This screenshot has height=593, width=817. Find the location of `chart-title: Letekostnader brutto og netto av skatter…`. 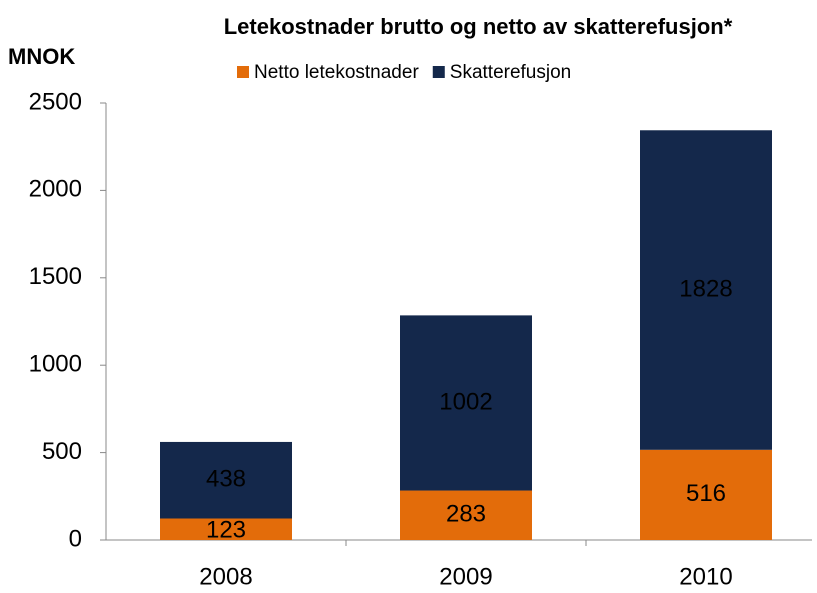

chart-title: Letekostnader brutto og netto av skatter… is located at coordinates (478, 26).